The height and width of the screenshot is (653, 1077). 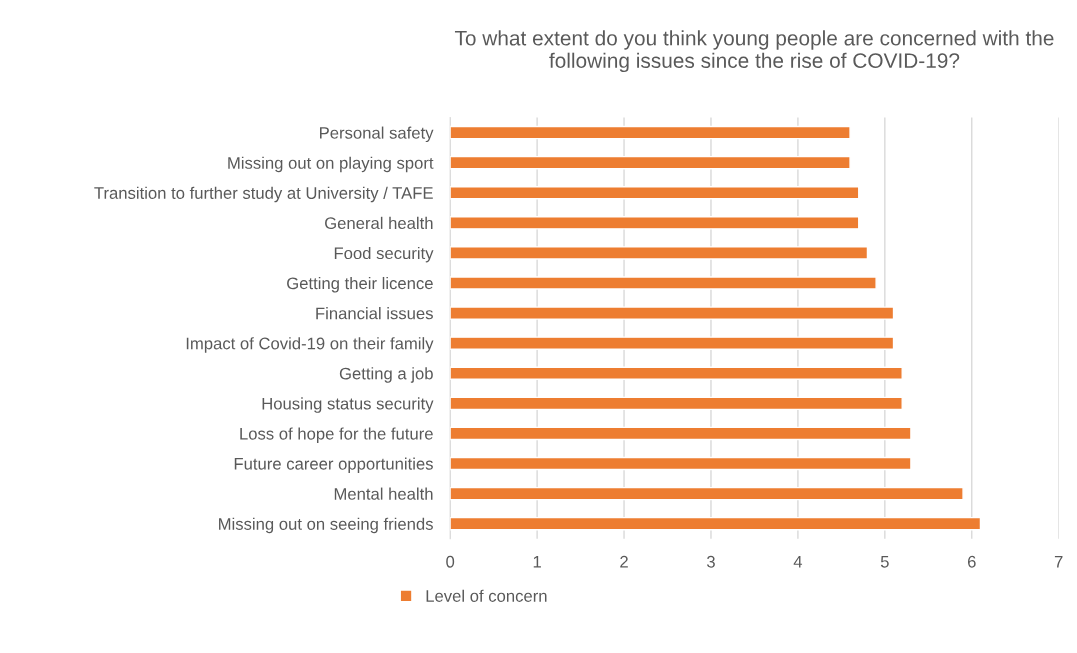 What do you see at coordinates (331, 164) in the screenshot?
I see `y-tick-label: Missing out on playing sport` at bounding box center [331, 164].